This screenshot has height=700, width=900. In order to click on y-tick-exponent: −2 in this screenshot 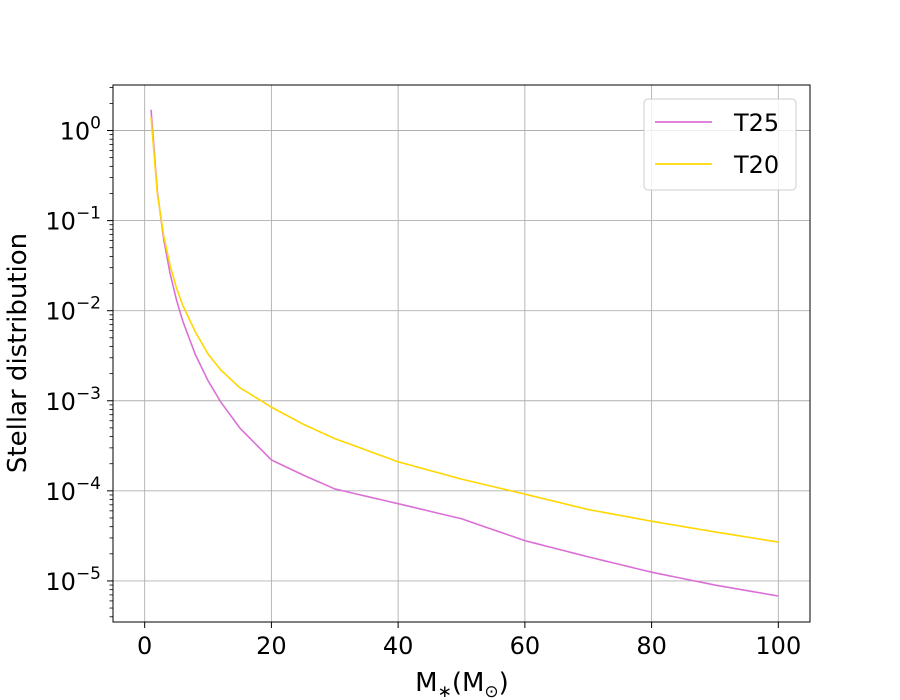, I will do `click(88, 304)`.